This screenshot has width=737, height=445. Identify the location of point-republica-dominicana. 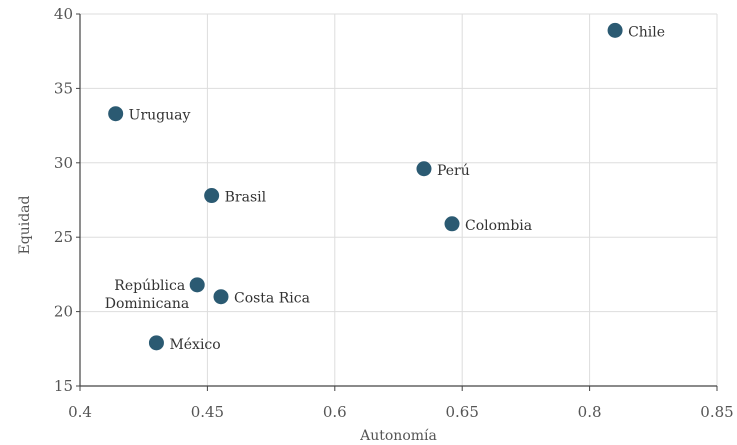
(197, 285).